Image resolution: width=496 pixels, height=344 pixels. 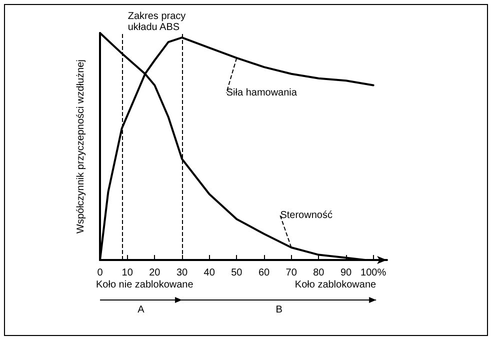 I want to click on x-tick-label: 30, so click(x=182, y=273).